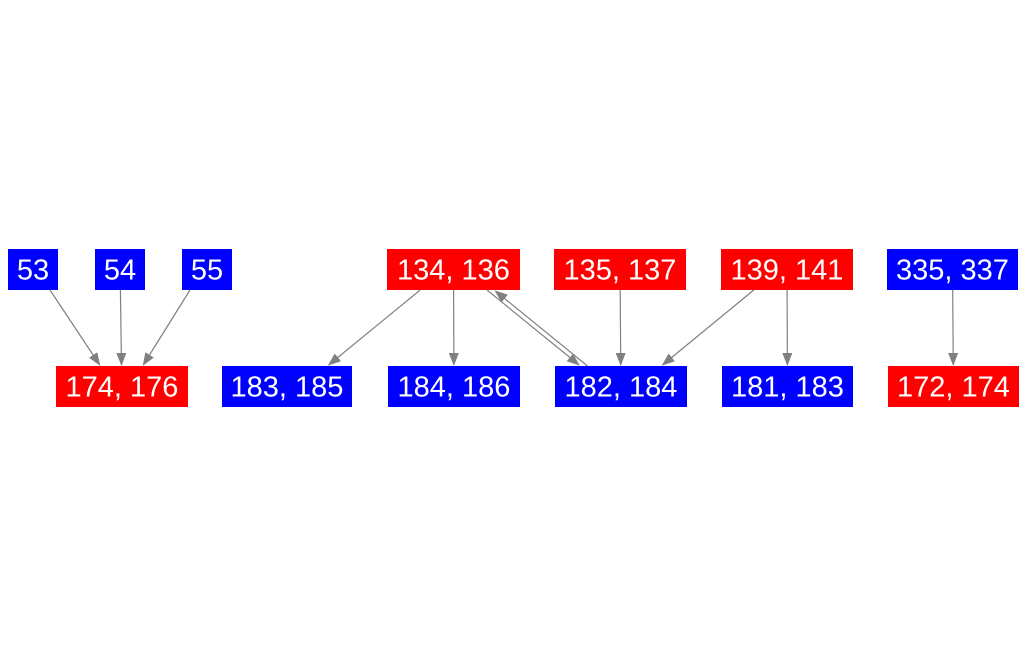 Image resolution: width=1027 pixels, height=656 pixels. I want to click on node-label: 174, 176, so click(122, 388).